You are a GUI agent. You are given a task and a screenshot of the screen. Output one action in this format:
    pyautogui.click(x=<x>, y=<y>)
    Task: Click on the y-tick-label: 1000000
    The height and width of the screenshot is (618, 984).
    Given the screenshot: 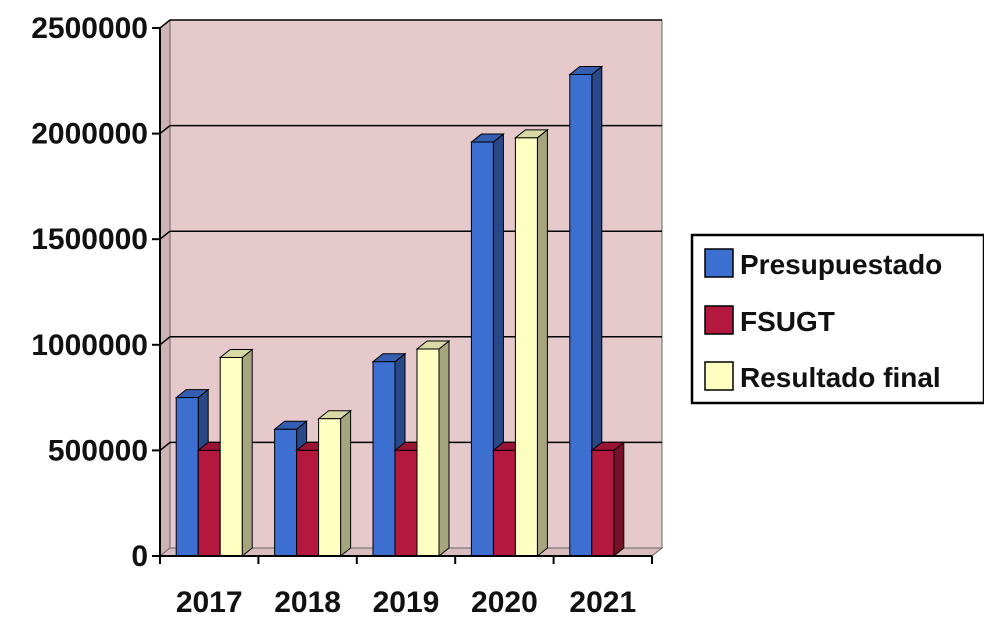 What is the action you would take?
    pyautogui.click(x=89, y=345)
    